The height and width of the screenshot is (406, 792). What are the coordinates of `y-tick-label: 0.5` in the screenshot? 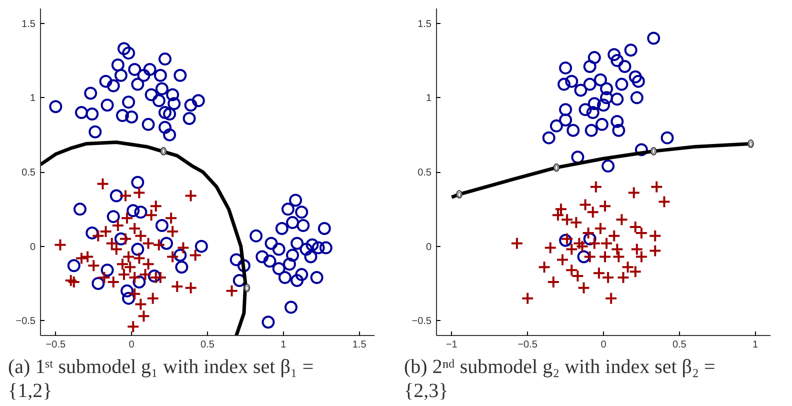 It's located at (29, 173).